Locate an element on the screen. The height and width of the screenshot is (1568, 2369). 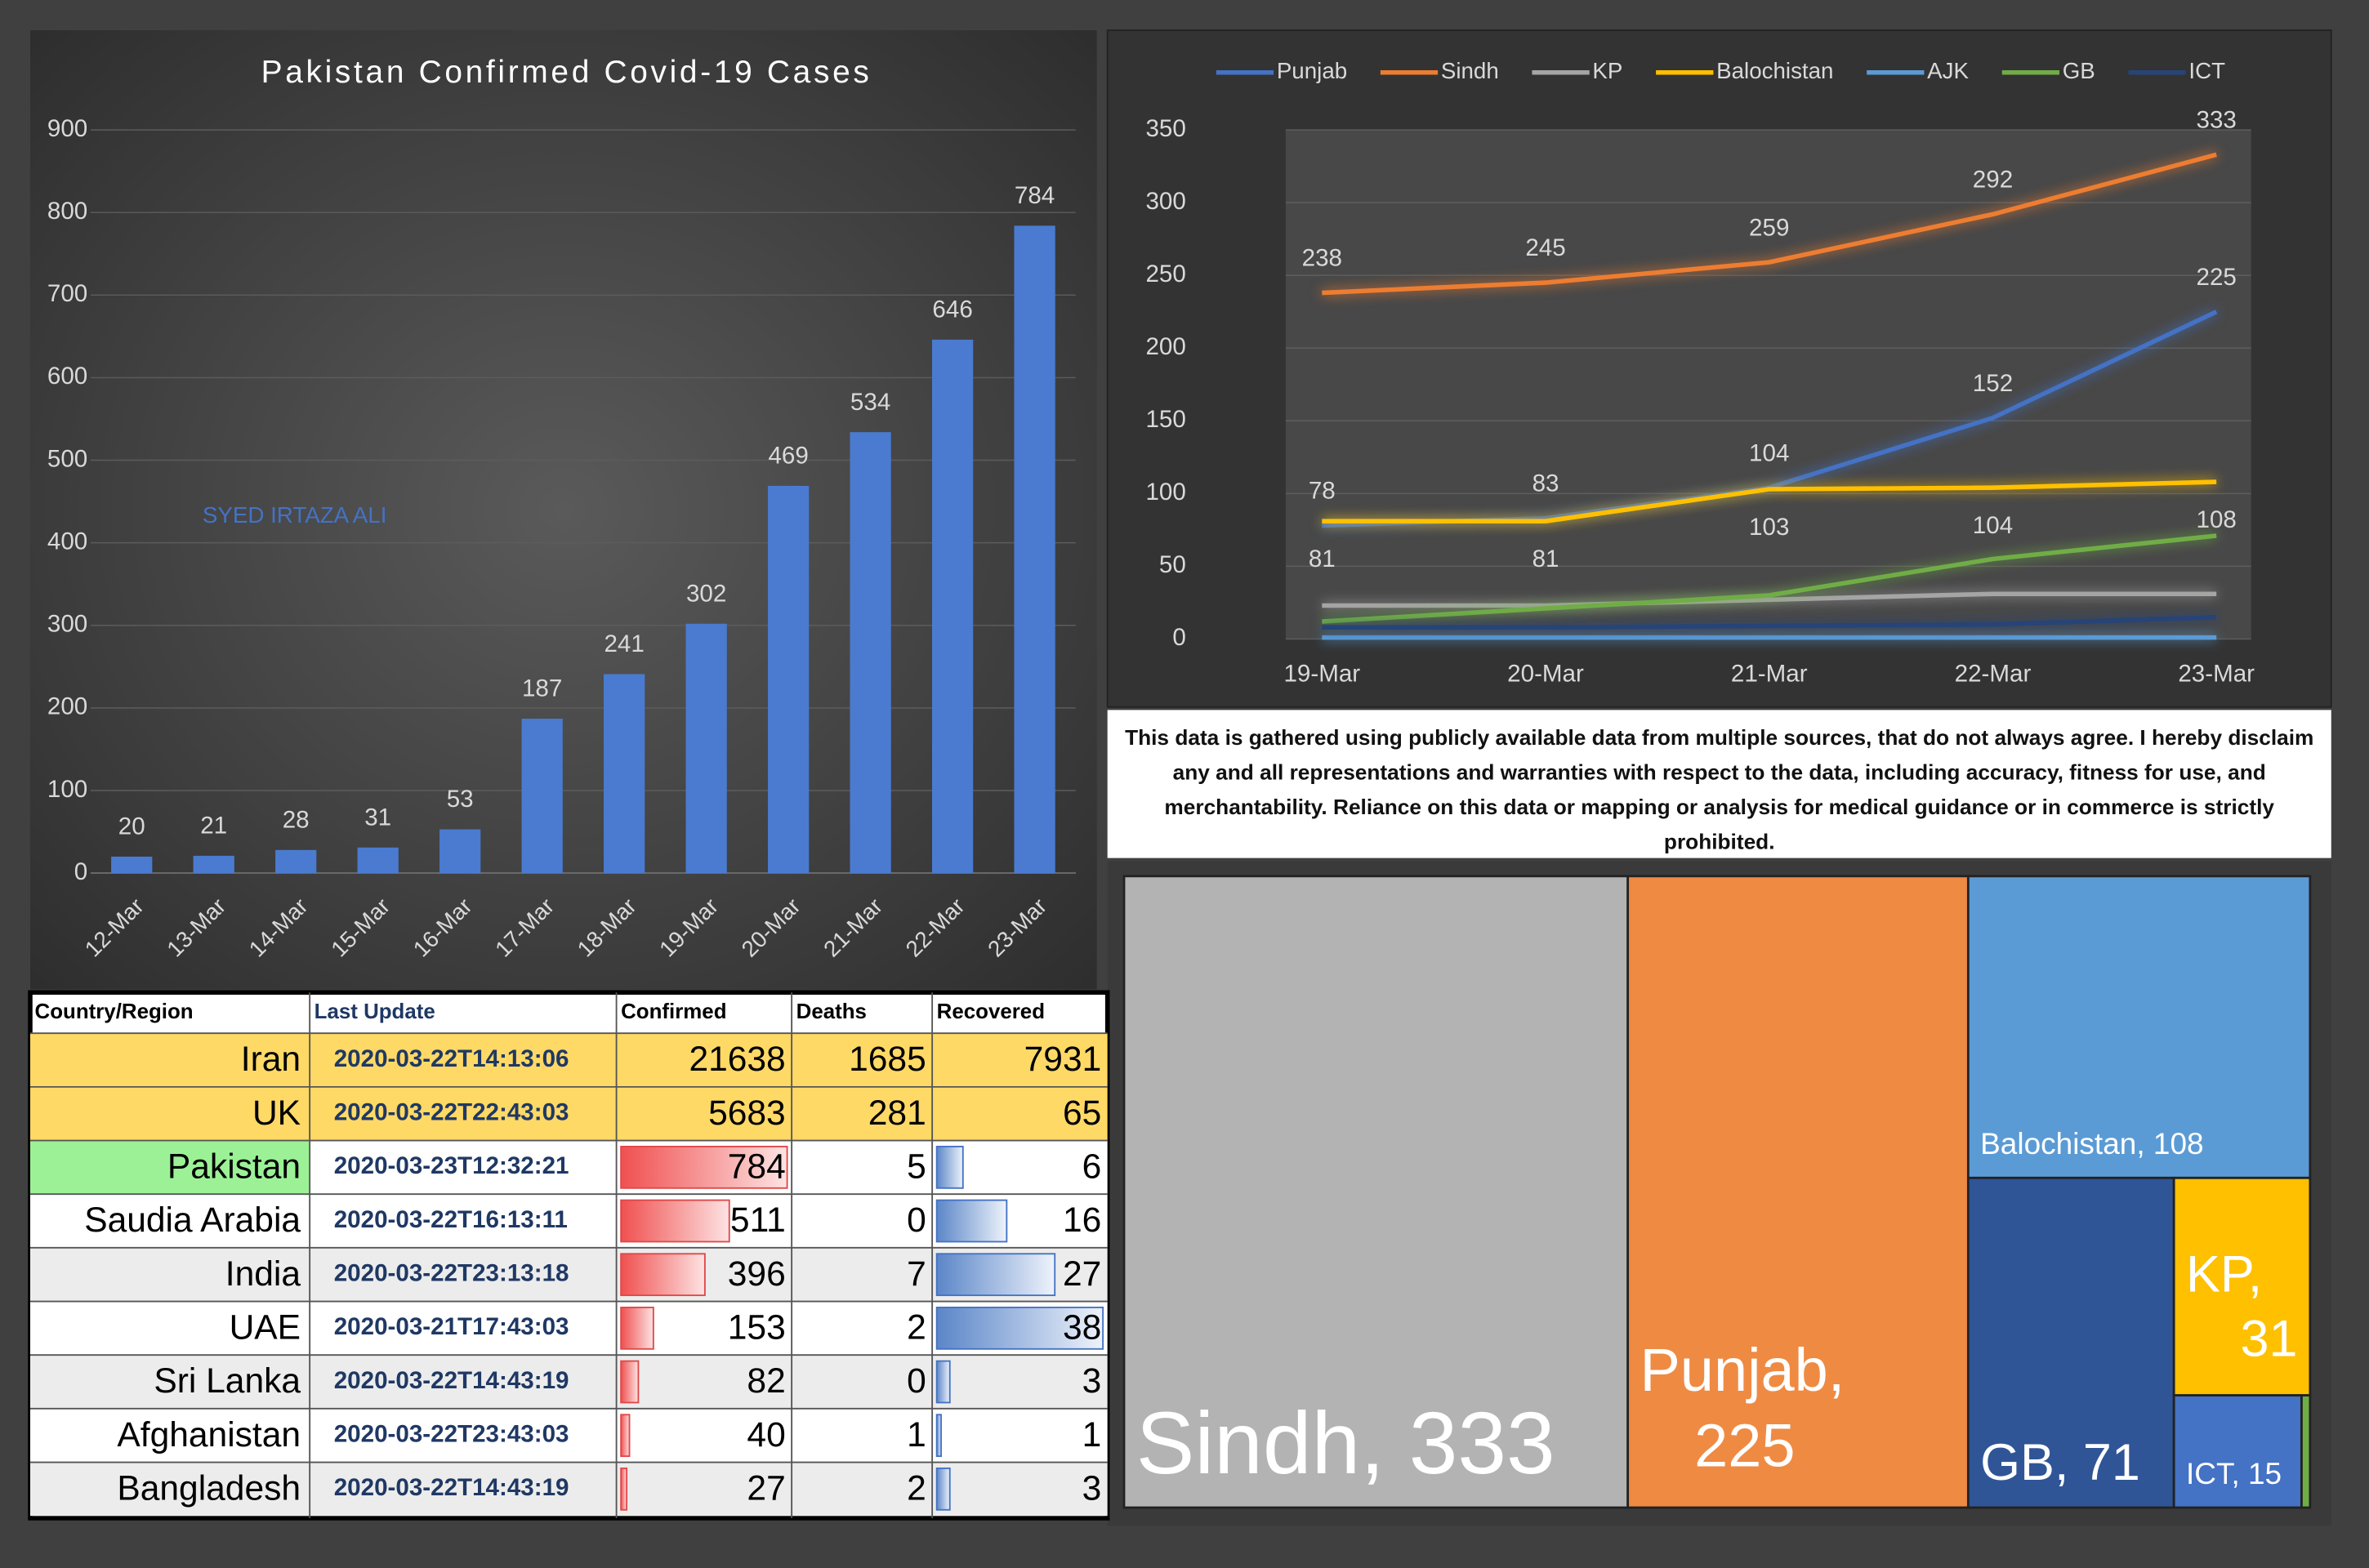
legend-label: ICT is located at coordinates (2206, 70).